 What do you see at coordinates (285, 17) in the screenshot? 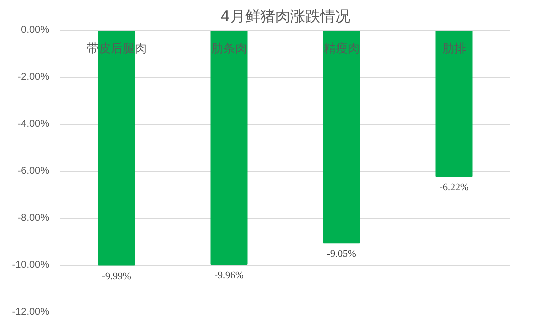
I see `chart-title: 4月鲜猪肉涨跌情况` at bounding box center [285, 17].